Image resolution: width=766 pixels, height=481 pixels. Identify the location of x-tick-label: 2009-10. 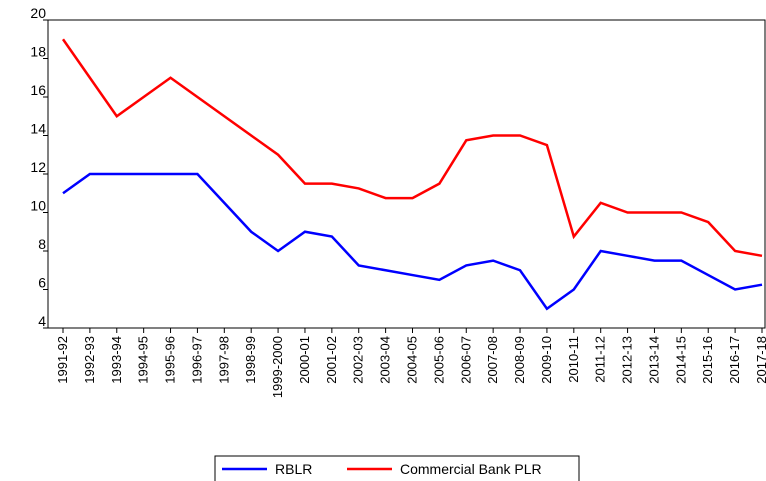
(546, 360).